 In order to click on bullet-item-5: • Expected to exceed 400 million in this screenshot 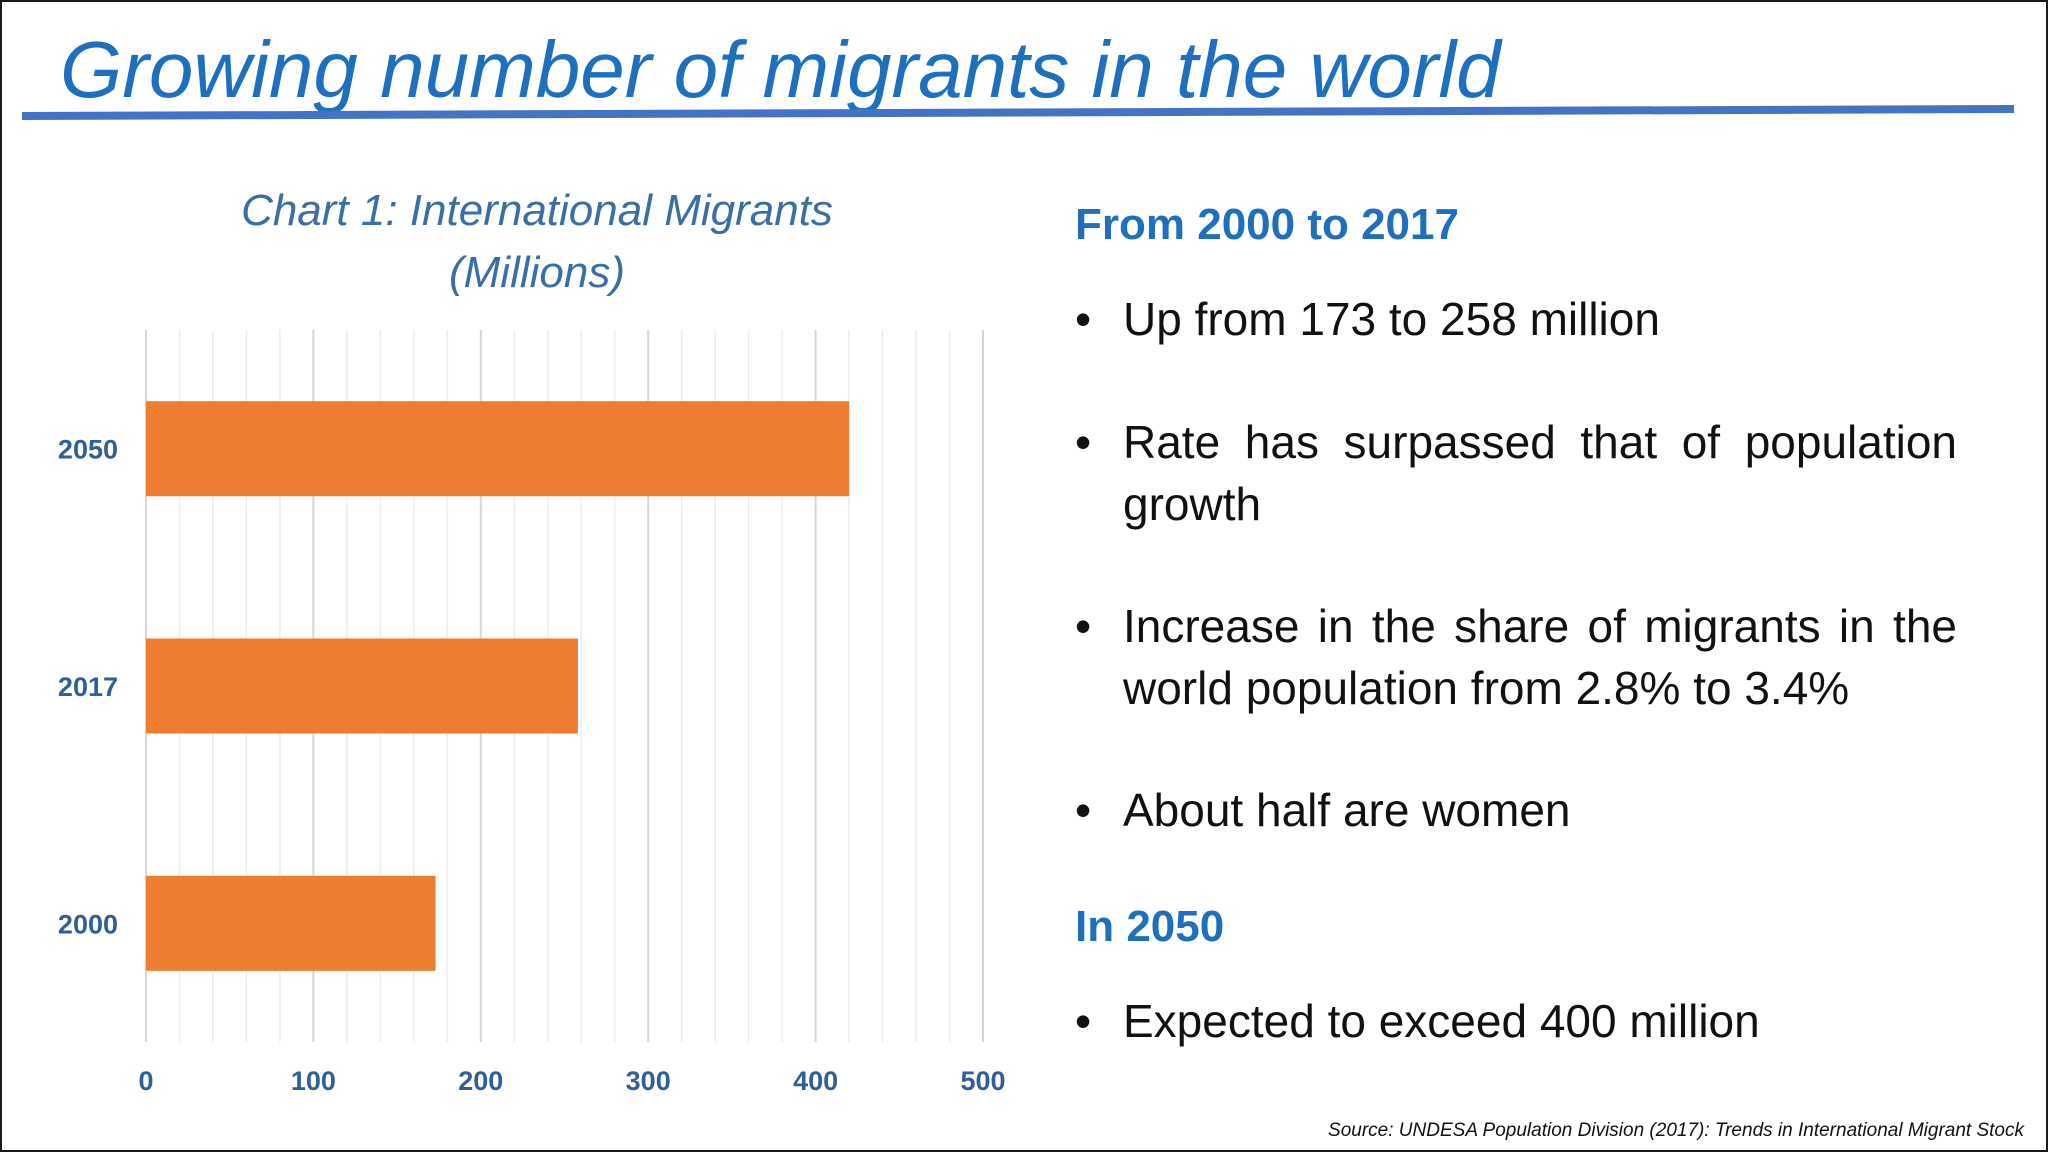, I will do `click(1516, 1021)`.